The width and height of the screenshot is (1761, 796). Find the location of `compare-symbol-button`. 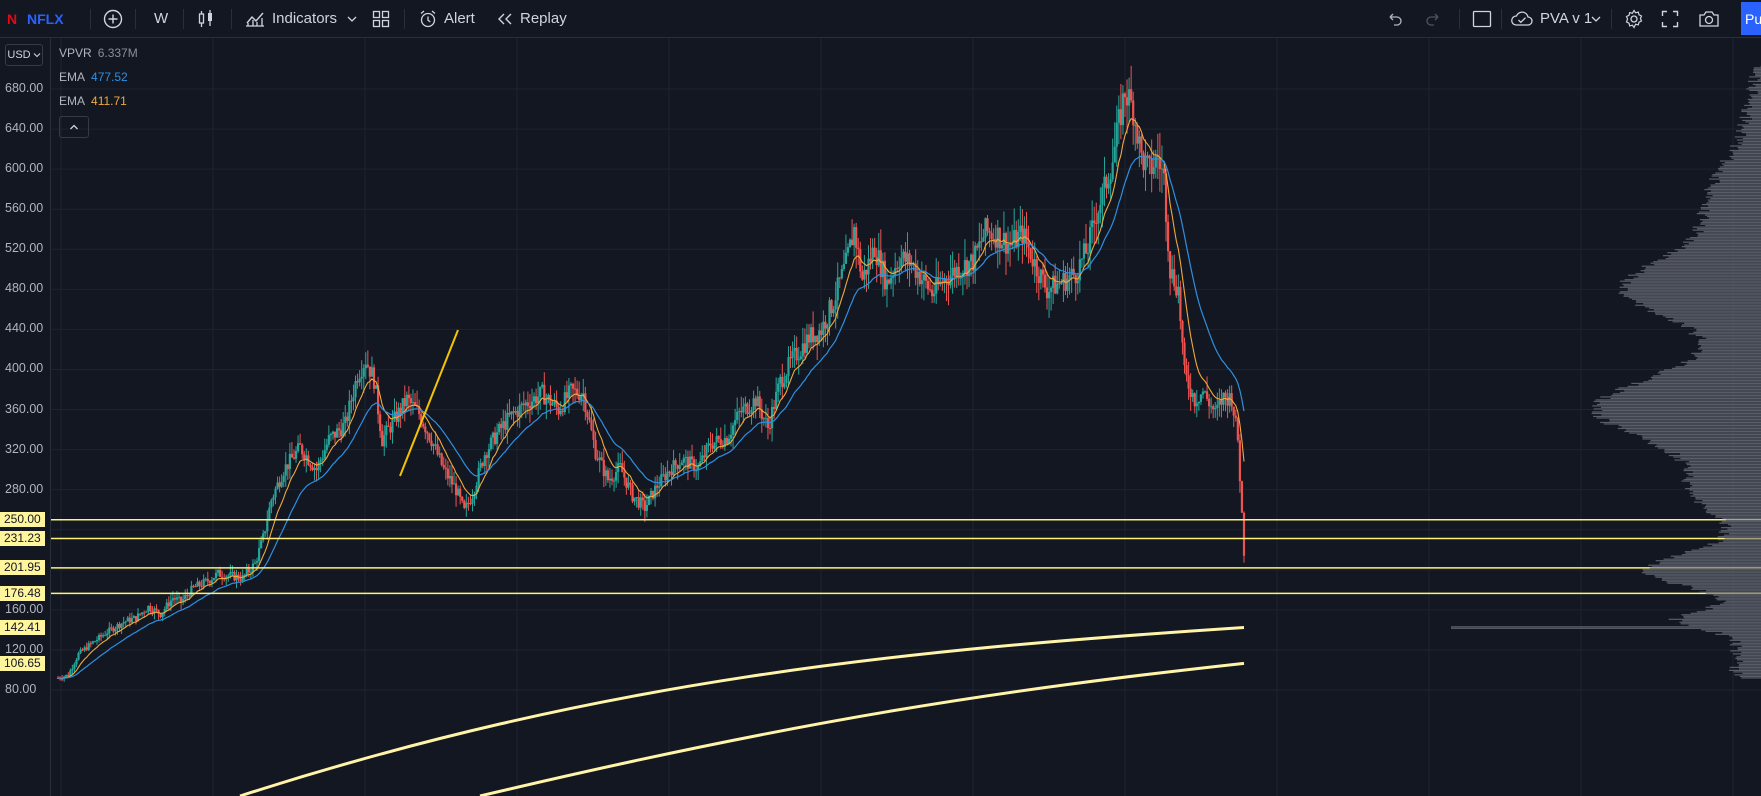

compare-symbol-button is located at coordinates (113, 18).